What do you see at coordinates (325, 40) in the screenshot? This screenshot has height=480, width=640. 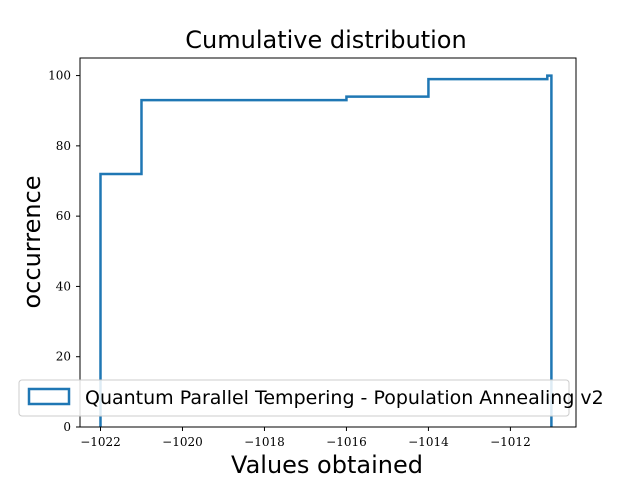 I see `chart-title: Cumulative distribution` at bounding box center [325, 40].